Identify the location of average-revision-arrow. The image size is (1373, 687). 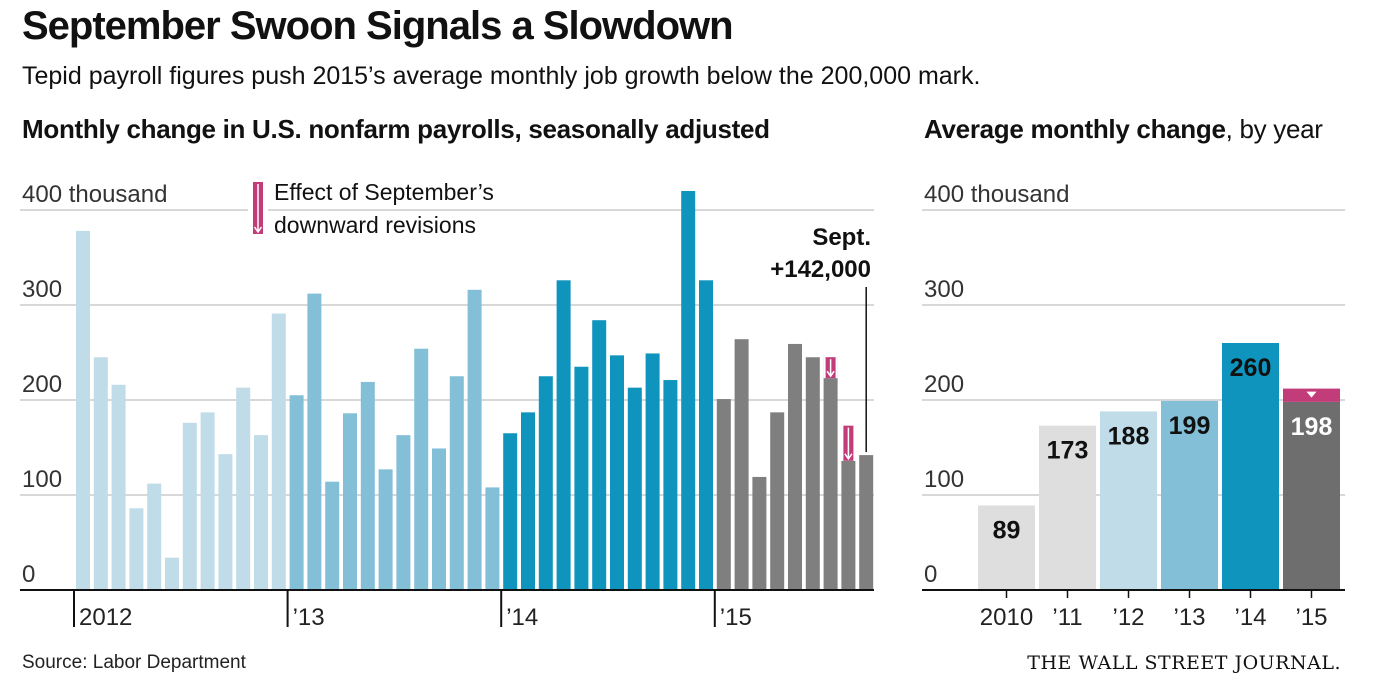
(1311, 394).